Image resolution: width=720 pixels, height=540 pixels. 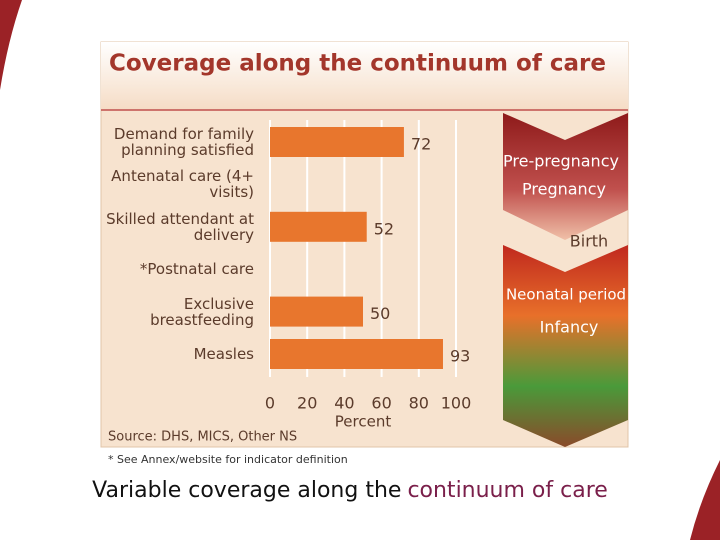 What do you see at coordinates (202, 437) in the screenshot?
I see `source: Source: DHS, MICS, Other NS` at bounding box center [202, 437].